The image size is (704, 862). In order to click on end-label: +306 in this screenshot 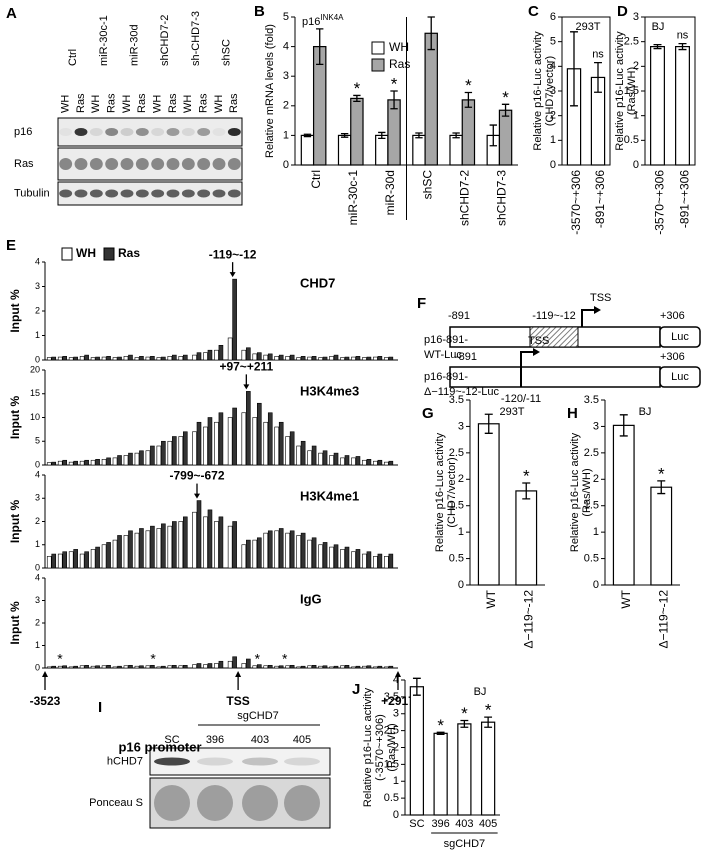, I will do `click(672, 316)`.